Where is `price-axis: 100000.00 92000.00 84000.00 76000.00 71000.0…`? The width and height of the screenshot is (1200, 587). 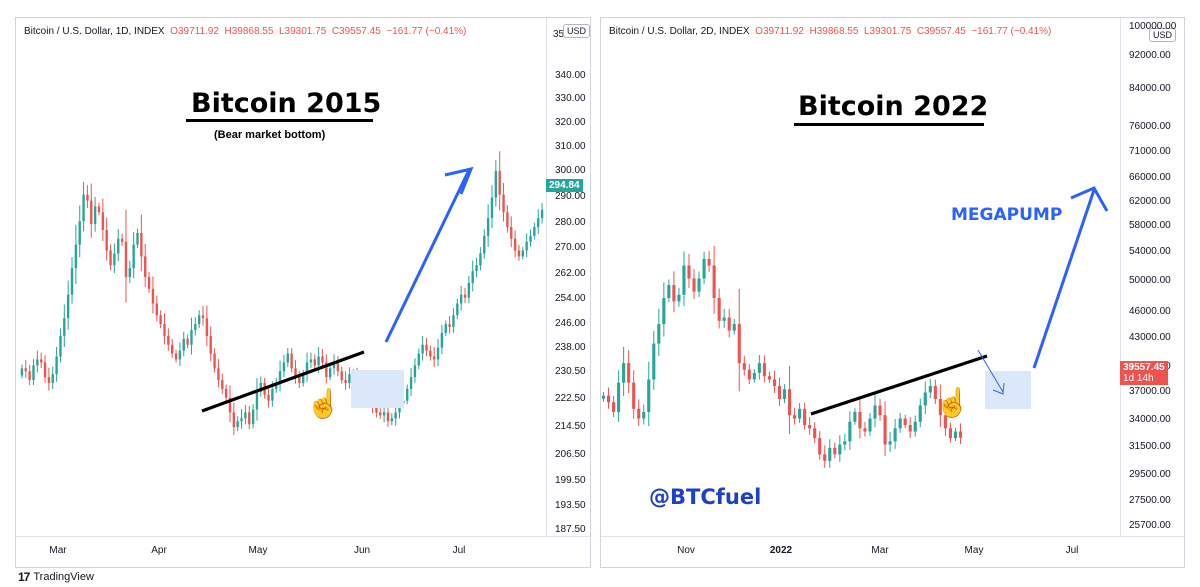
price-axis: 100000.00 92000.00 84000.00 76000.00 71000.0… is located at coordinates (1153, 277).